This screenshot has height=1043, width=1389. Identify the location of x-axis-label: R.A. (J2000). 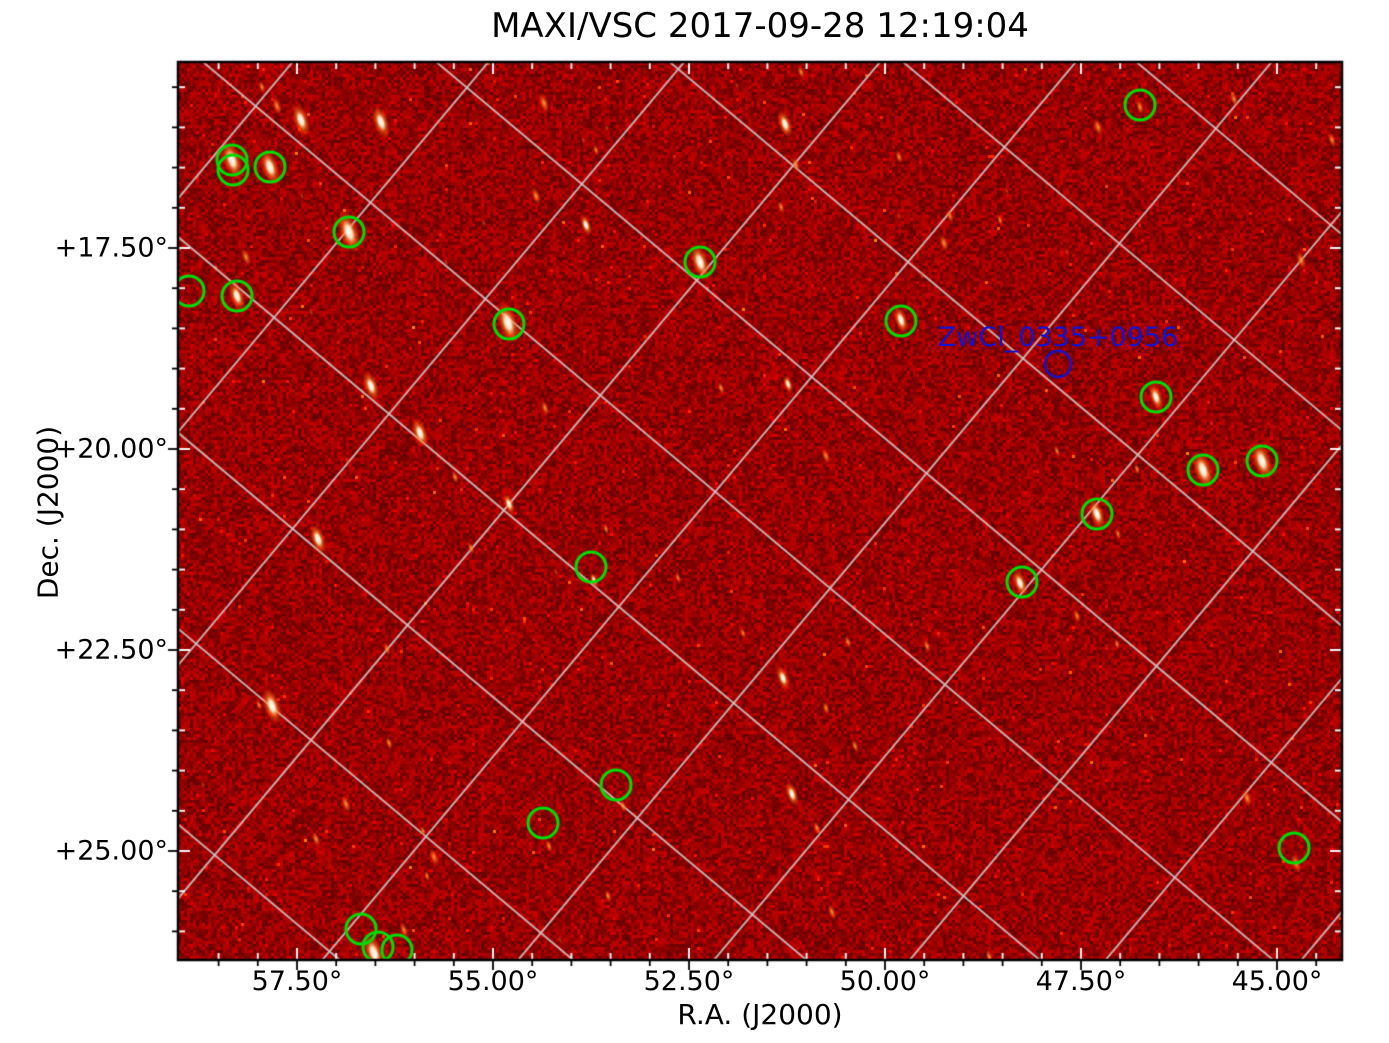
(760, 1014).